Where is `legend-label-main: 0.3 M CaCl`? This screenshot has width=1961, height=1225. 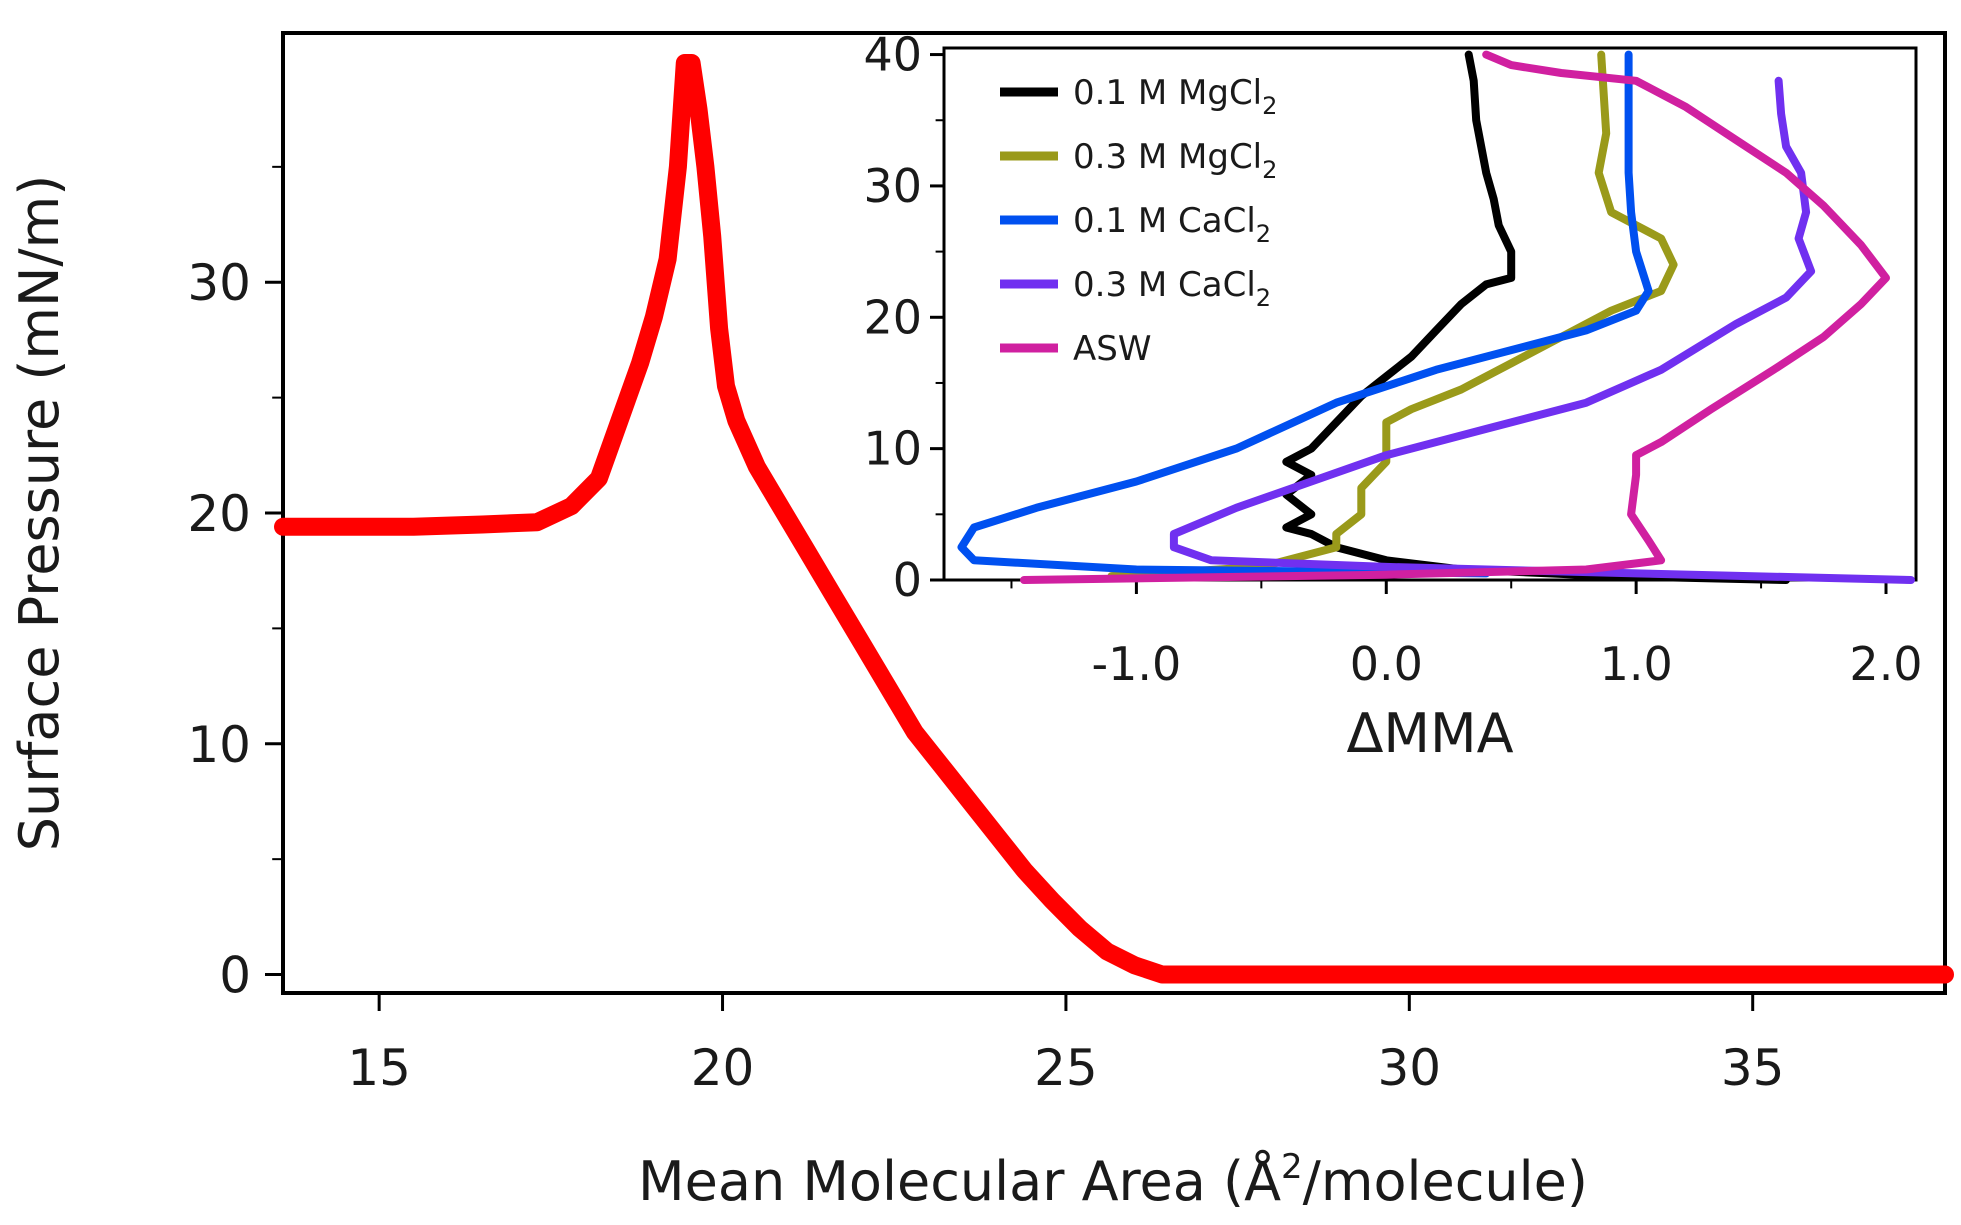
legend-label-main: 0.3 M CaCl is located at coordinates (1164, 285).